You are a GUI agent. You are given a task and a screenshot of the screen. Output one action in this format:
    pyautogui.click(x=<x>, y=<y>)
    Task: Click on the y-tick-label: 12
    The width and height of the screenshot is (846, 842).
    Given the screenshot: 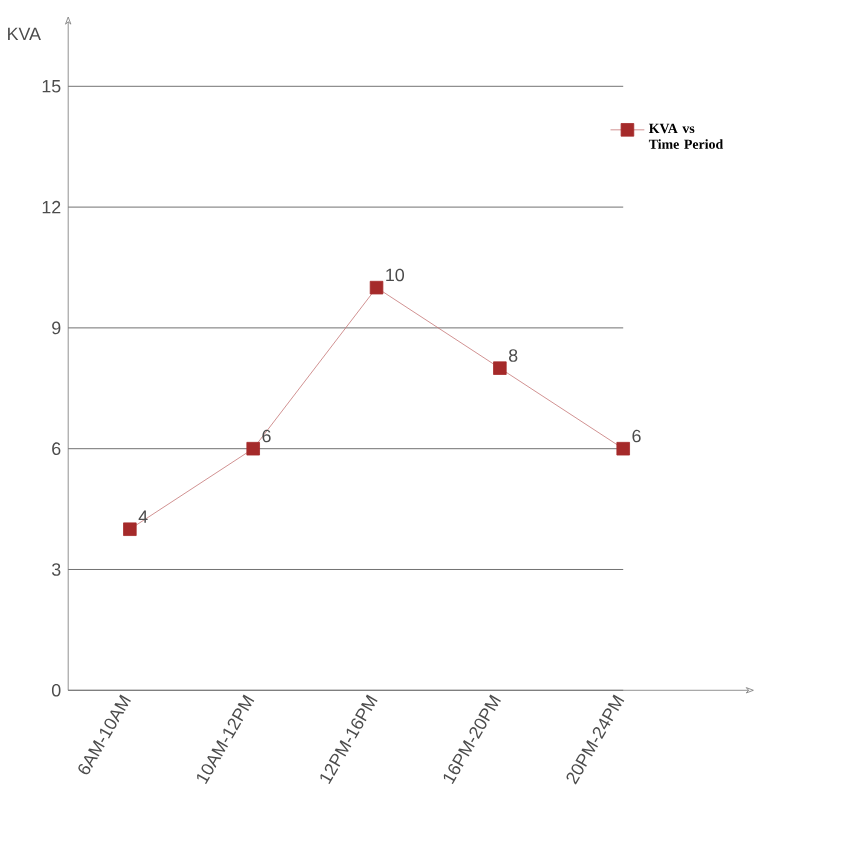 What is the action you would take?
    pyautogui.click(x=51, y=207)
    